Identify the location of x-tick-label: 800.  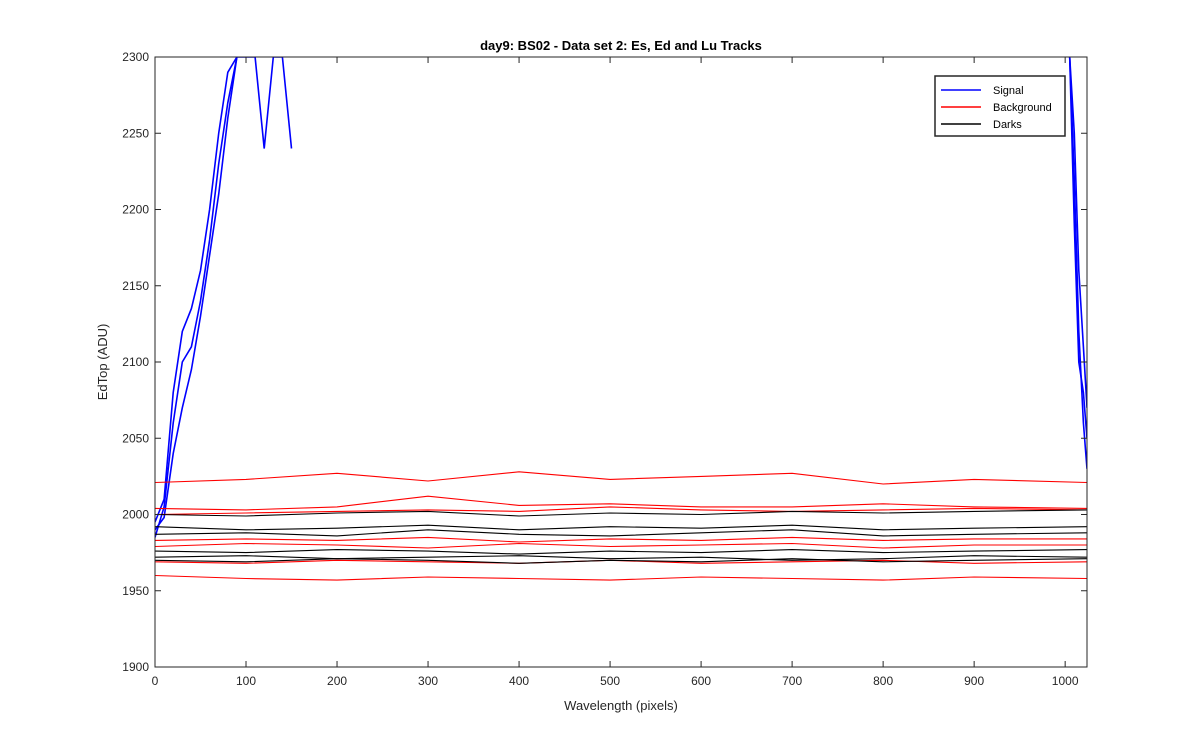
(883, 681).